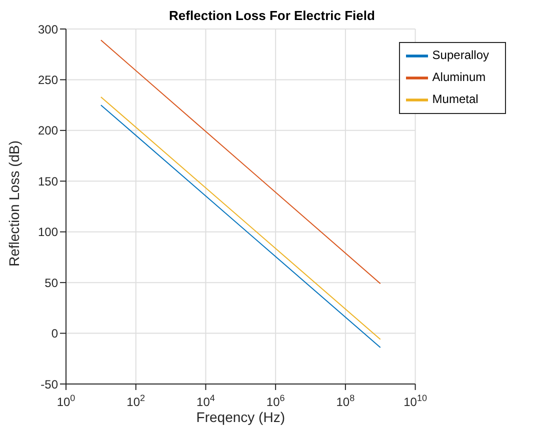 The width and height of the screenshot is (544, 439). I want to click on legend-label: Aluminum, so click(459, 77).